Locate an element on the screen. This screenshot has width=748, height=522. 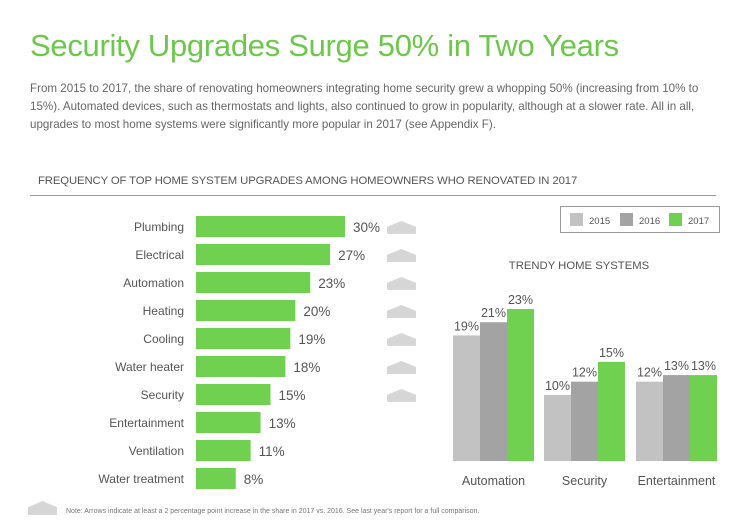
legend-label-2017: 2017 is located at coordinates (698, 221).